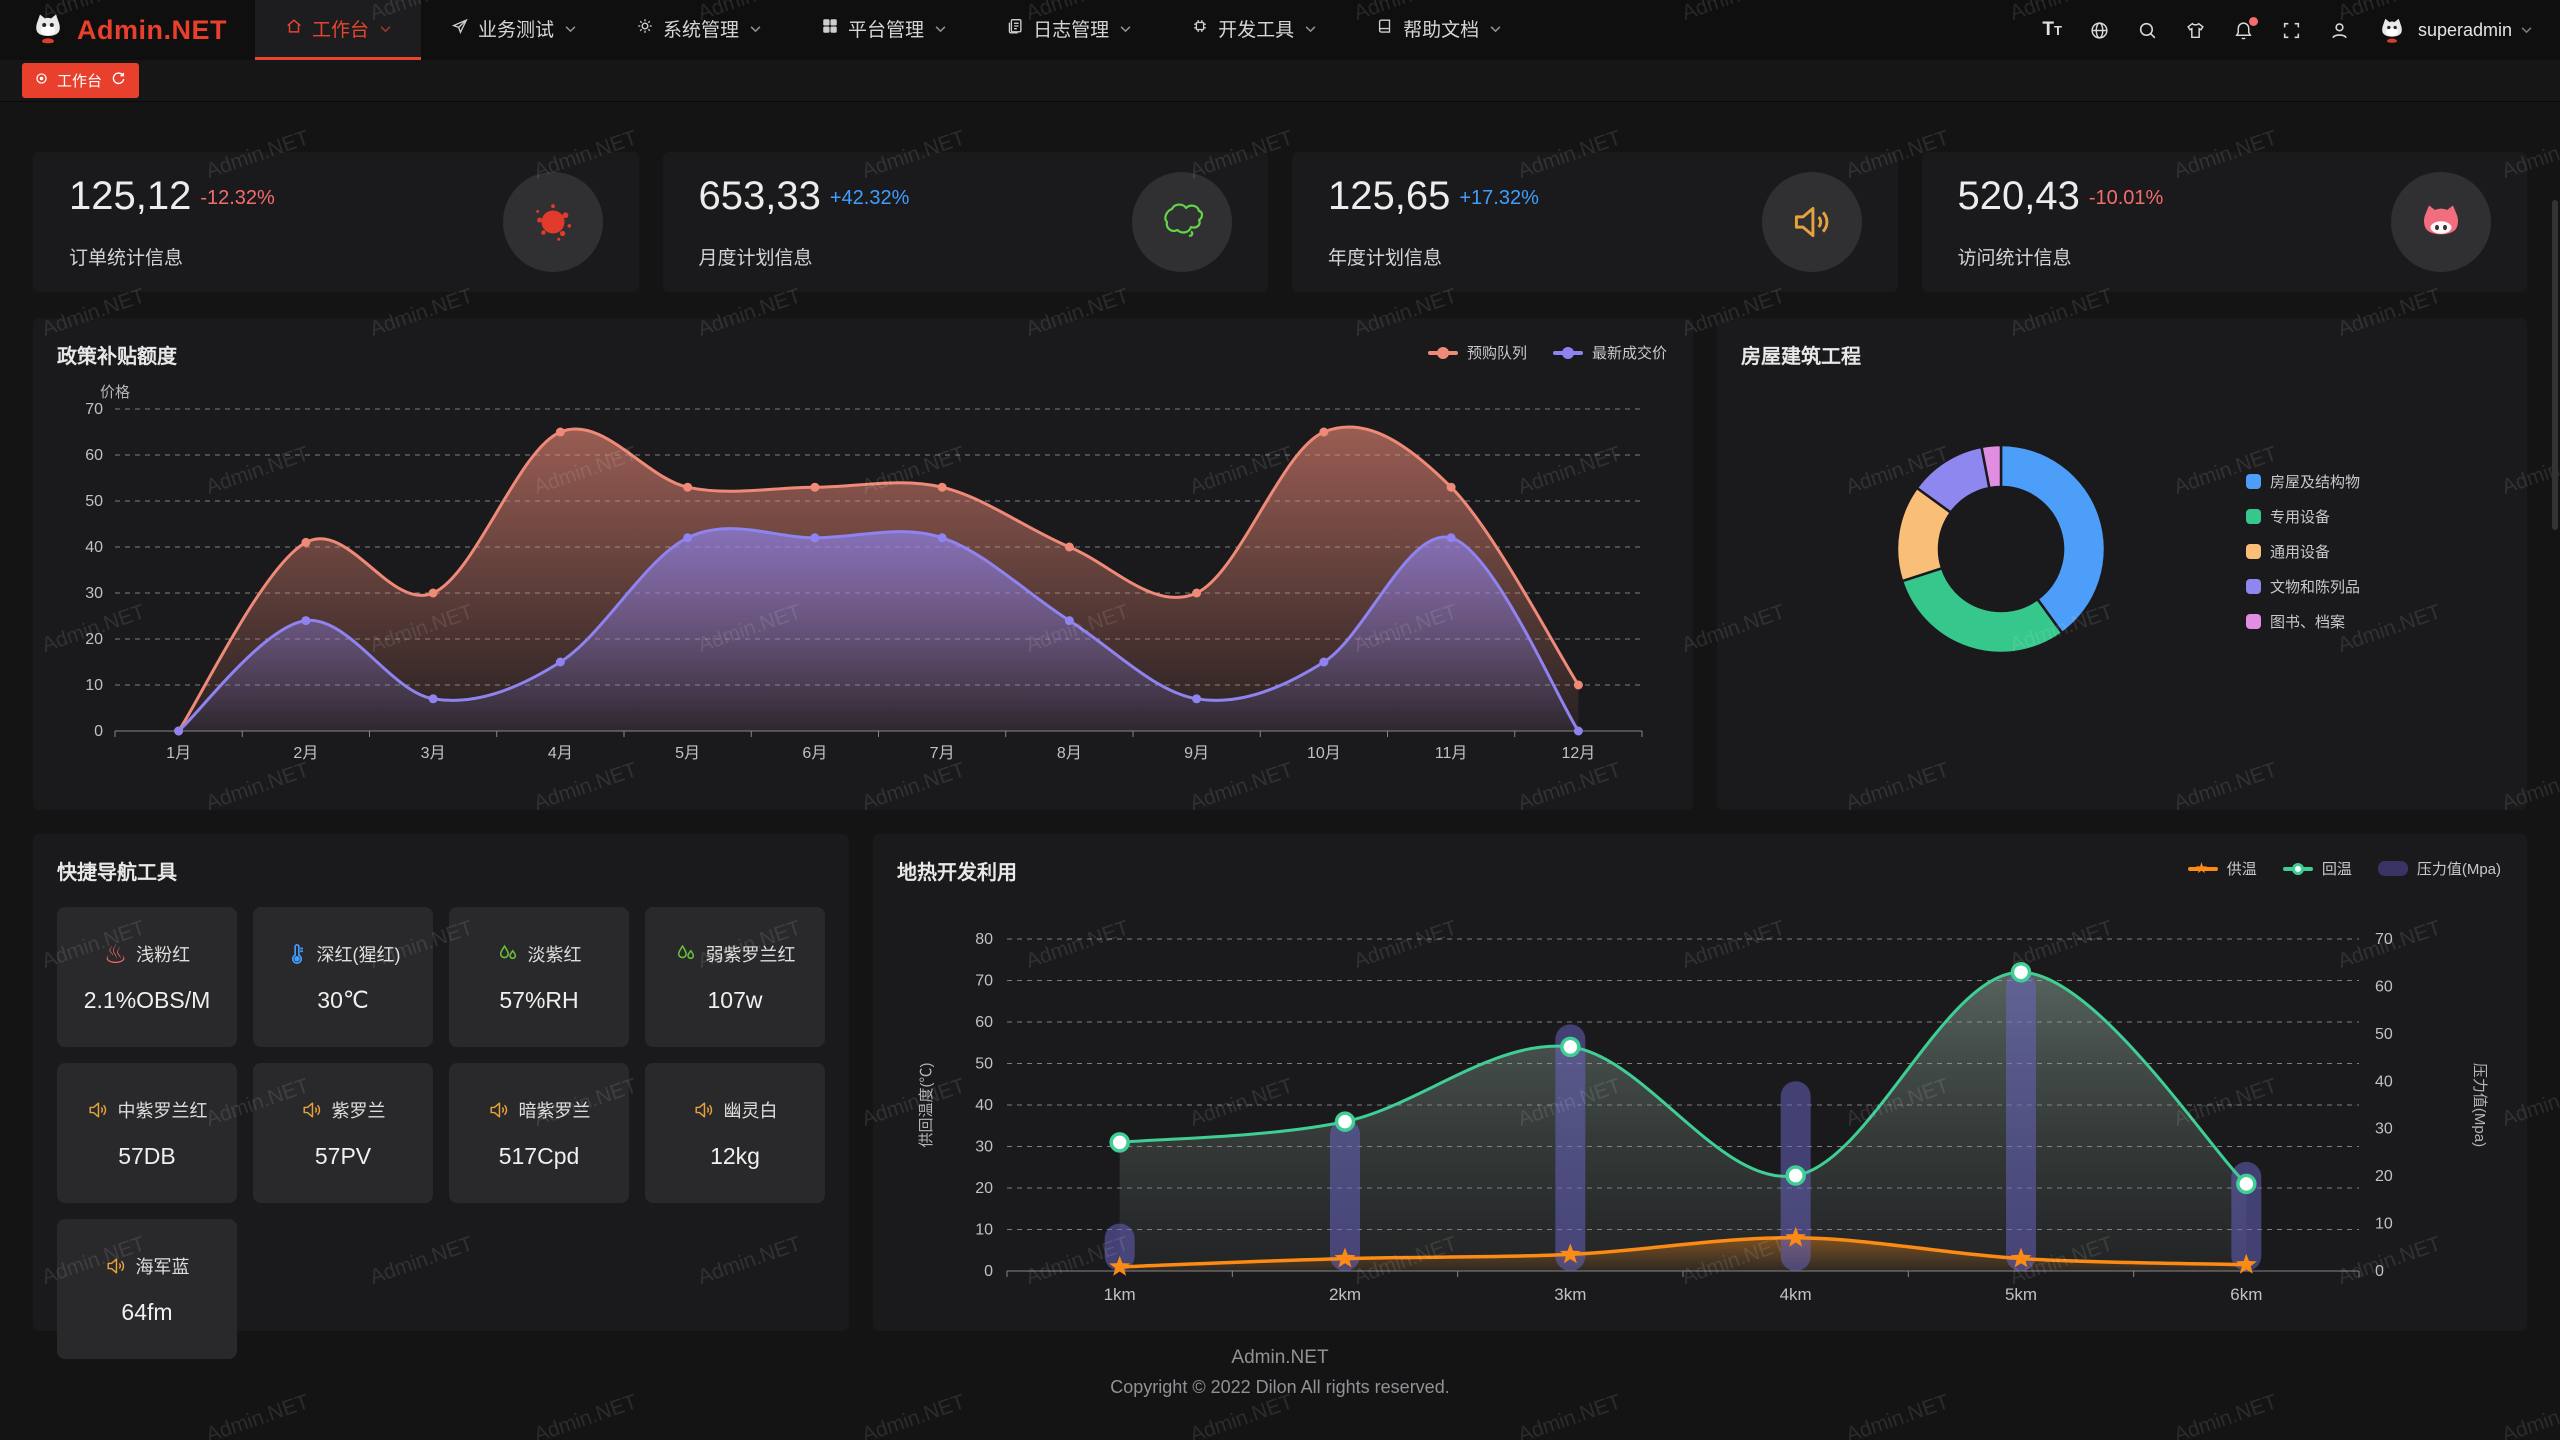 Image resolution: width=2560 pixels, height=1440 pixels. I want to click on tab-workbench: 工作台, so click(81, 80).